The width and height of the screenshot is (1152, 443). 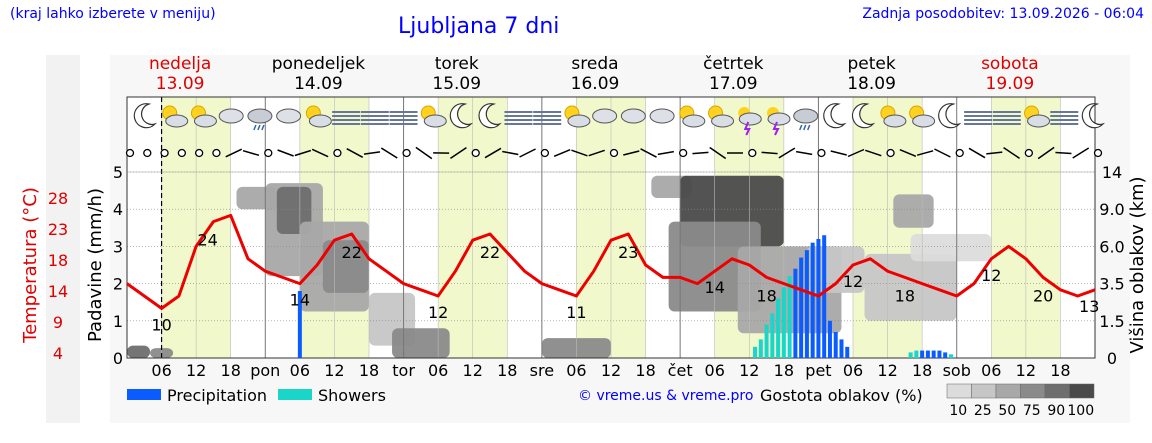 What do you see at coordinates (818, 370) in the screenshot?
I see `x-tick: pet` at bounding box center [818, 370].